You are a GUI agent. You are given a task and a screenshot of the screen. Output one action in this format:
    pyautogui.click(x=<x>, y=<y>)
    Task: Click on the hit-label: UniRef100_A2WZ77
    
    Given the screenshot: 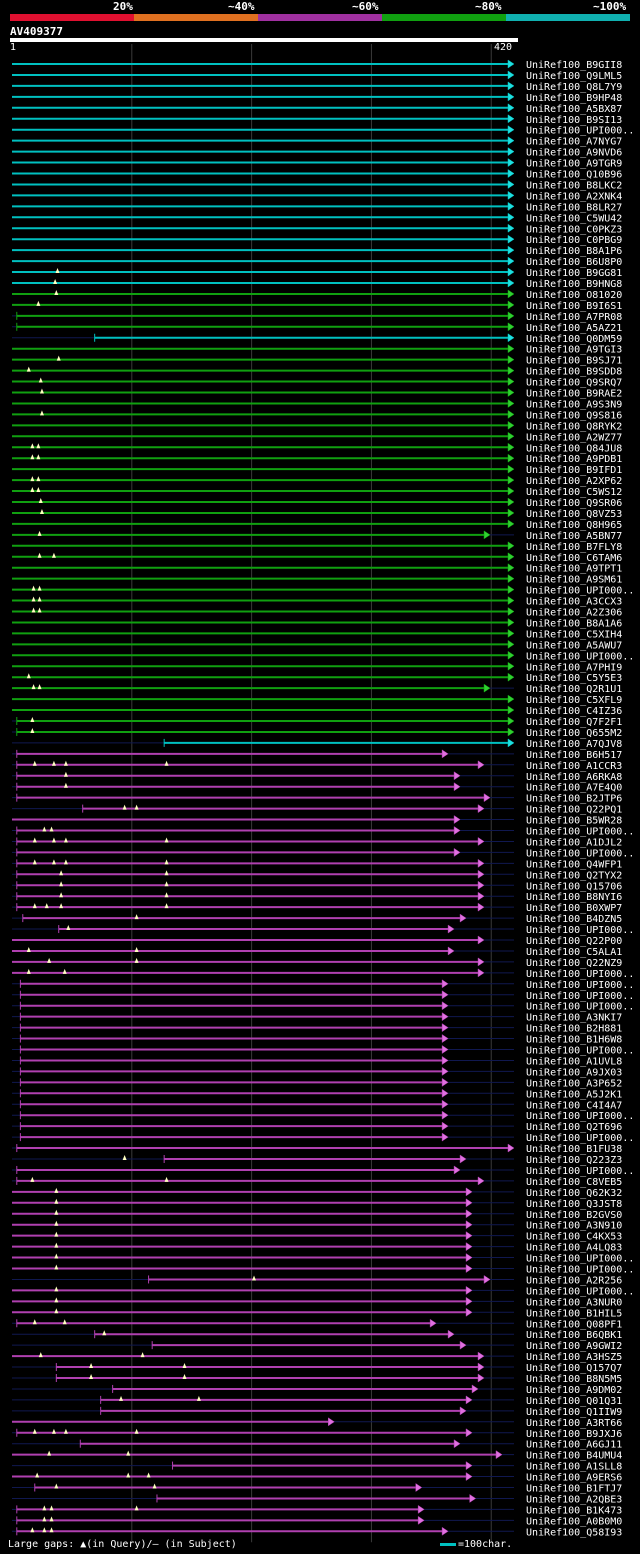 What is the action you would take?
    pyautogui.click(x=574, y=437)
    